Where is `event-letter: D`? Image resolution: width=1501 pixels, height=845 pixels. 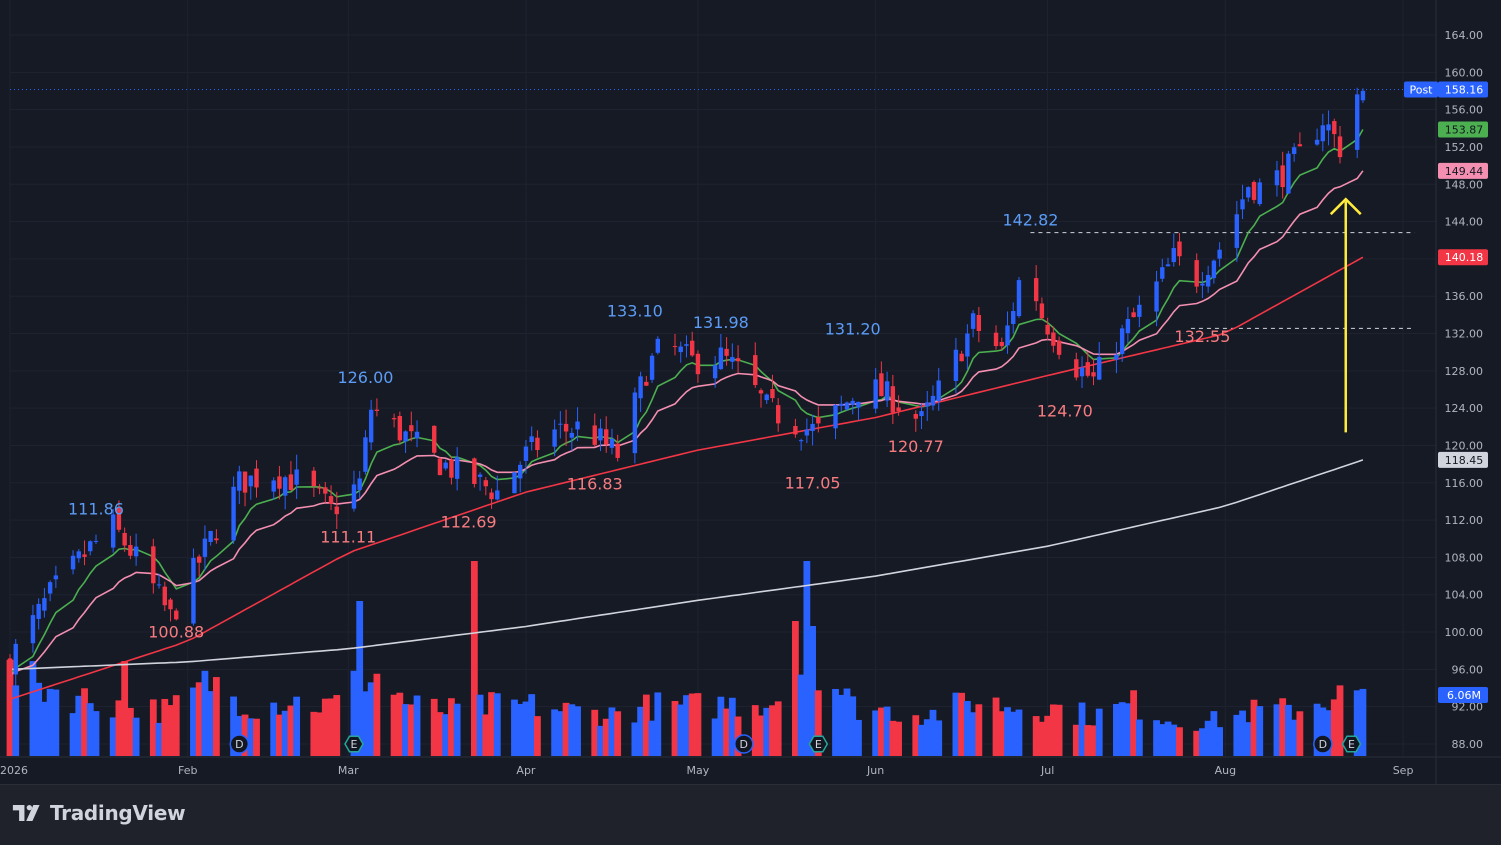 event-letter: D is located at coordinates (239, 744).